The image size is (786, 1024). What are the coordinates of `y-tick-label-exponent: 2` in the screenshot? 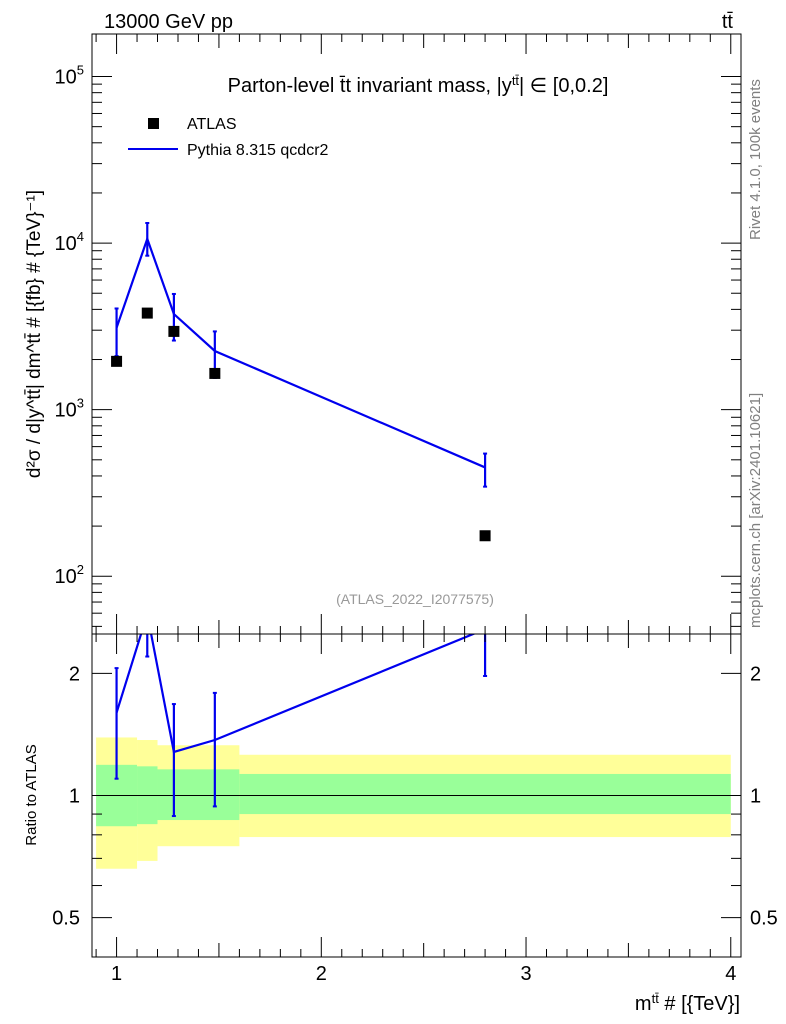 It's located at (80, 569).